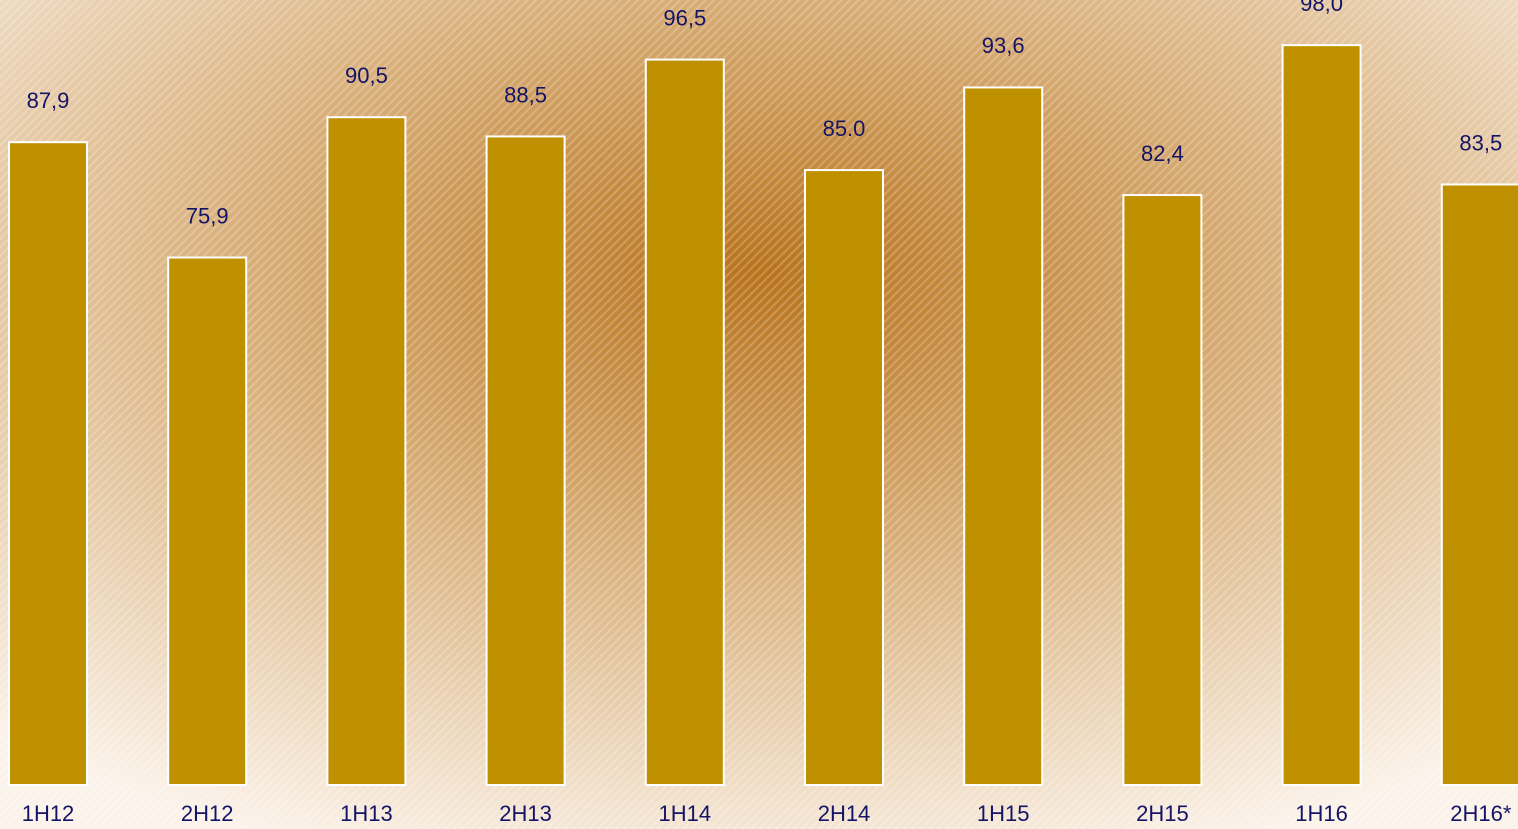  I want to click on data-label: 90,5, so click(366, 75).